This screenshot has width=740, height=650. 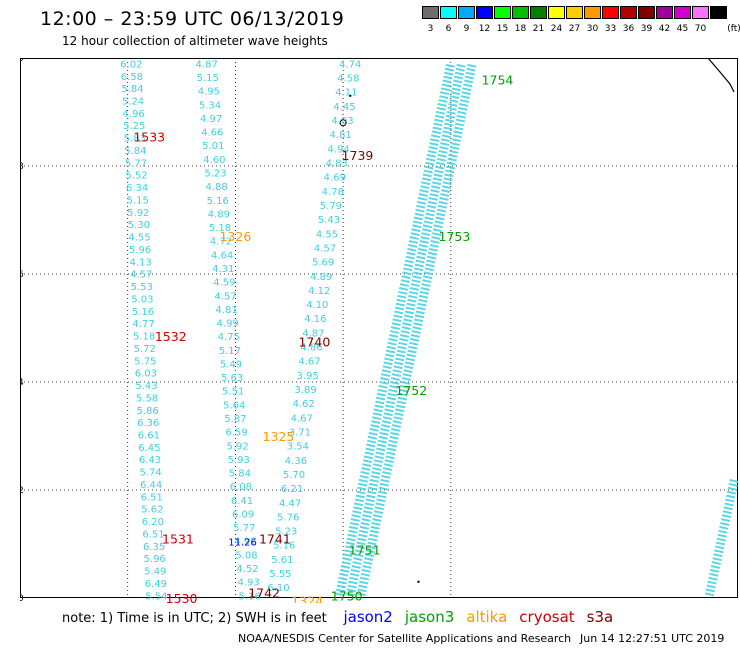 I want to click on swh-value: 5.15, so click(x=138, y=200).